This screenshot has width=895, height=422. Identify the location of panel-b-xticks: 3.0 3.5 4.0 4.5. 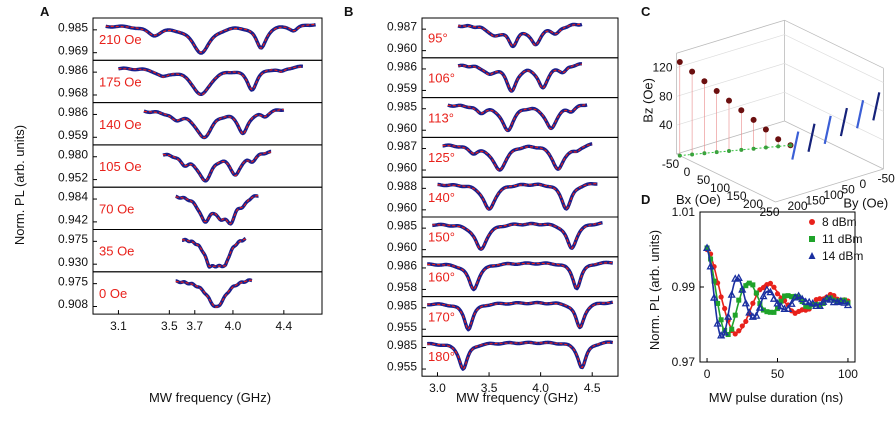
(515, 383).